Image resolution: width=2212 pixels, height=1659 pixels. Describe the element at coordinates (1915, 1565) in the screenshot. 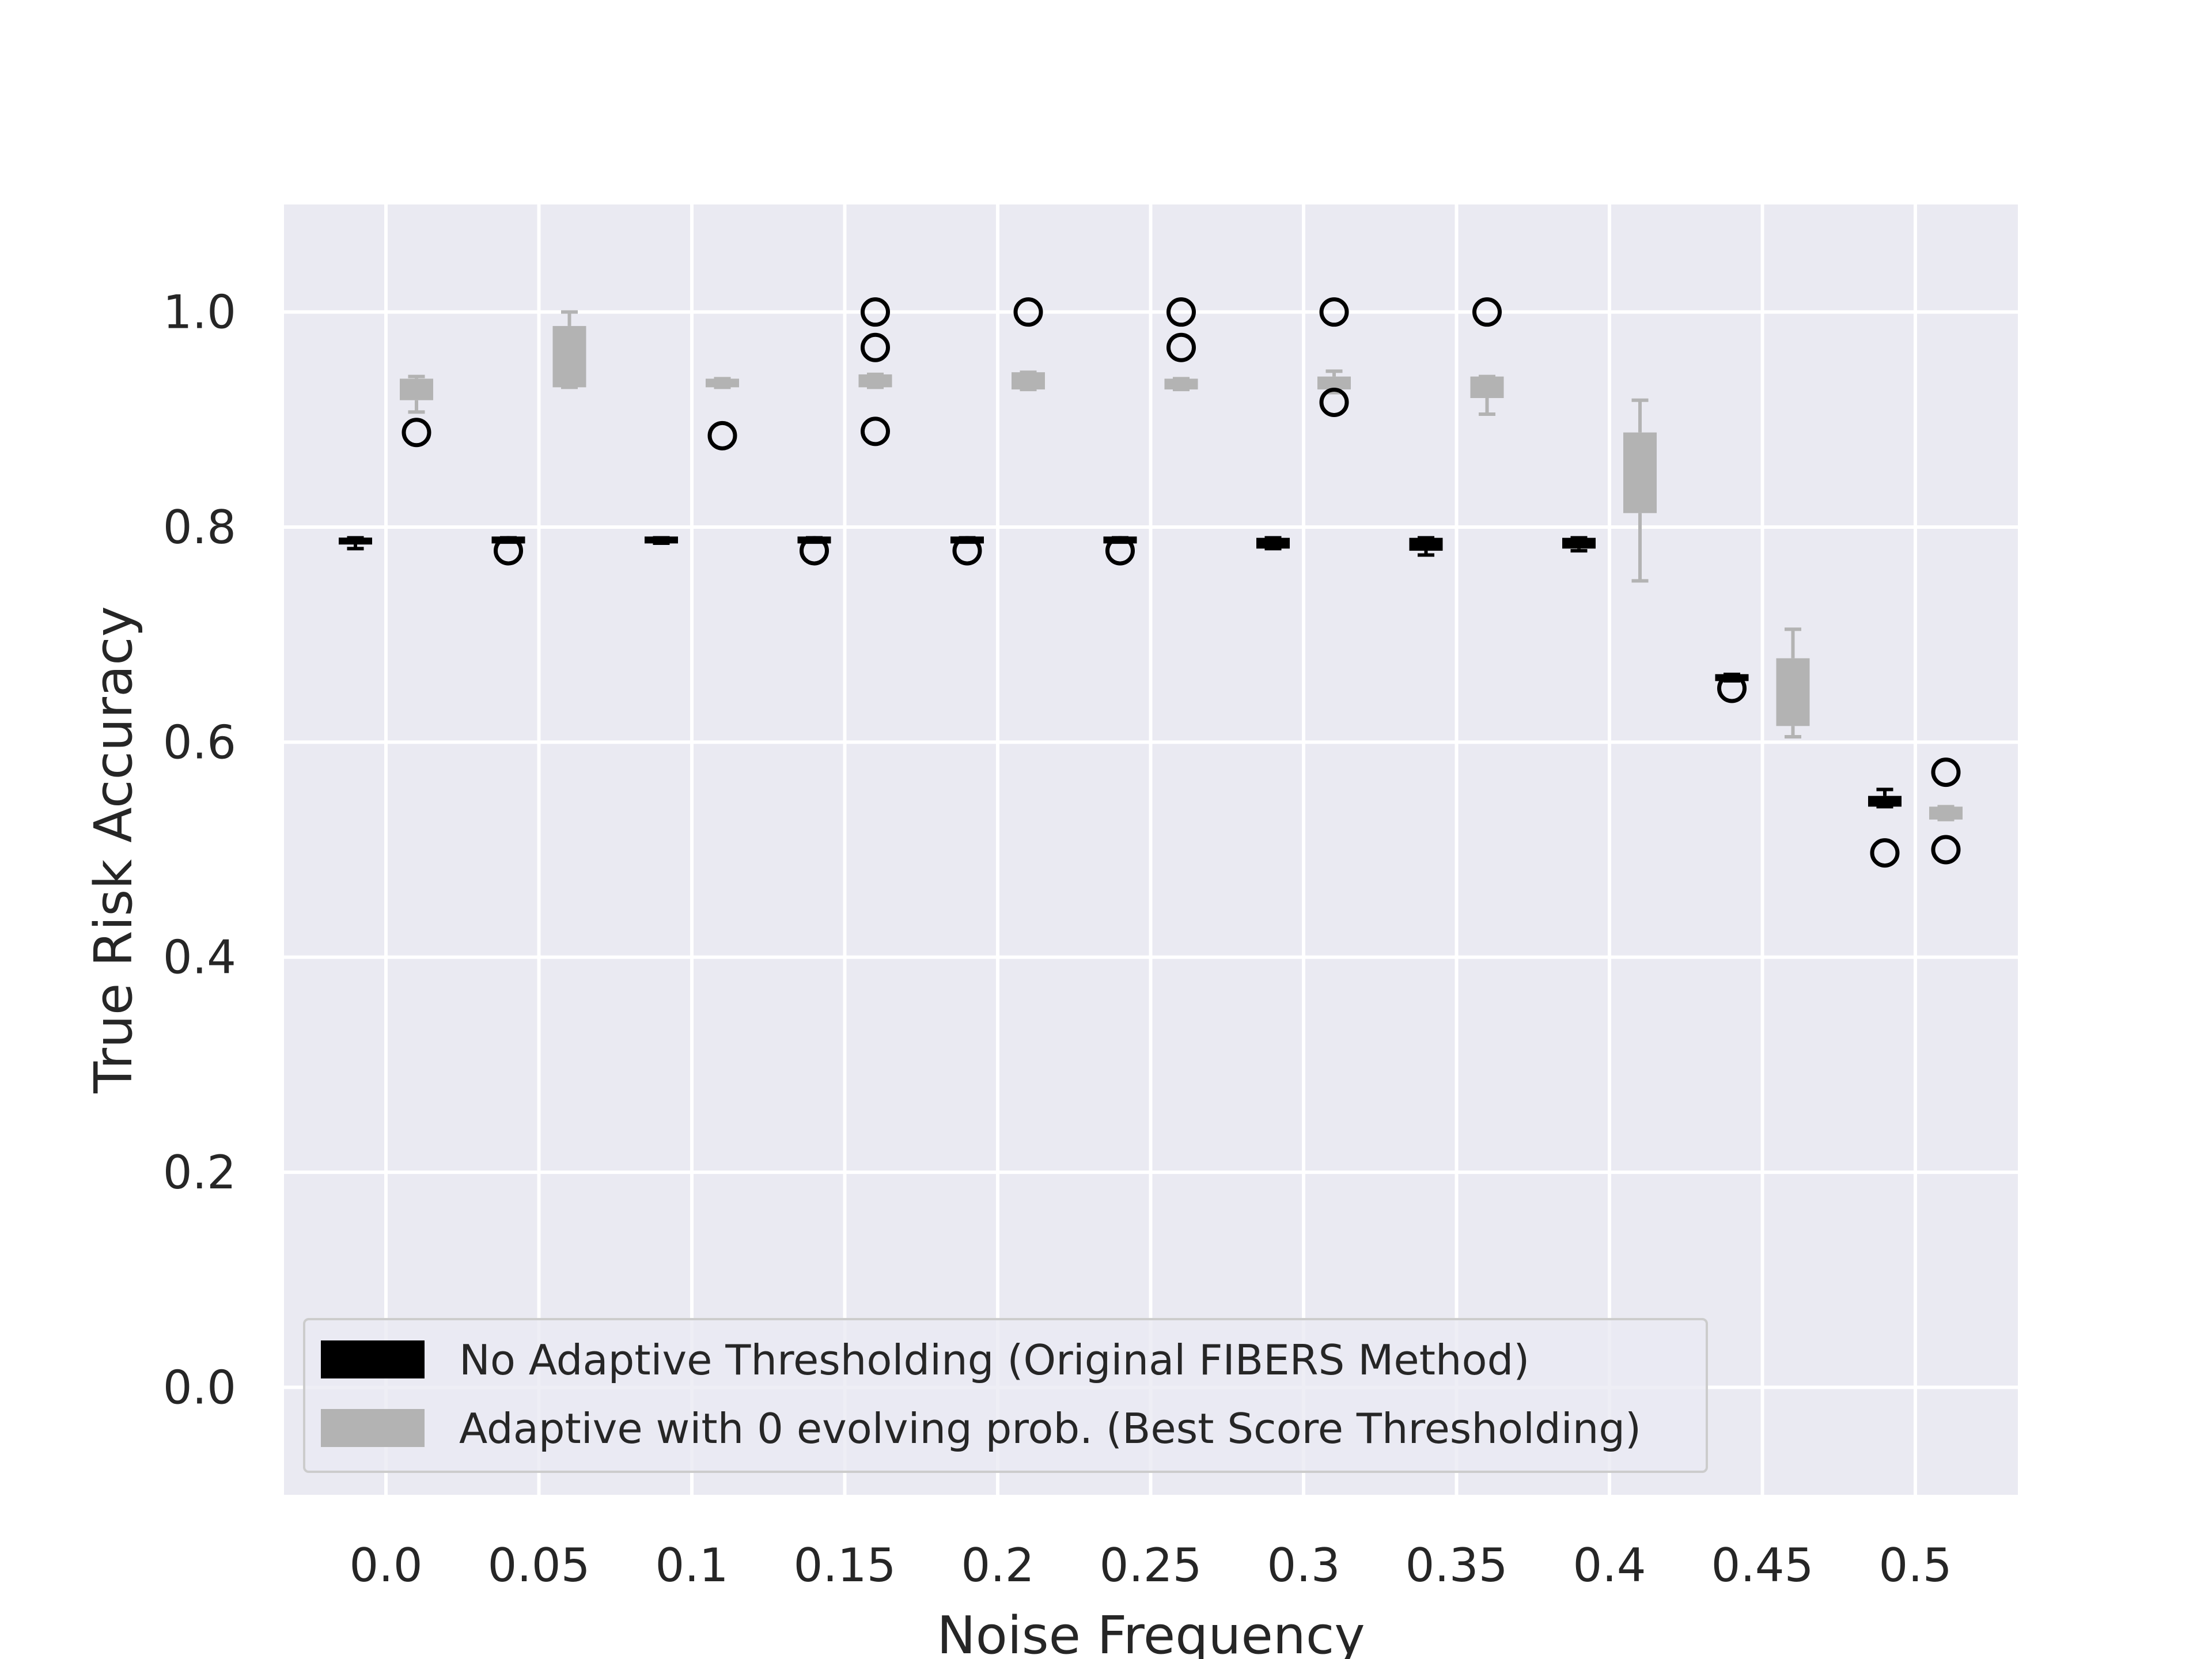

I see `x-tick-label: 0.5` at that location.